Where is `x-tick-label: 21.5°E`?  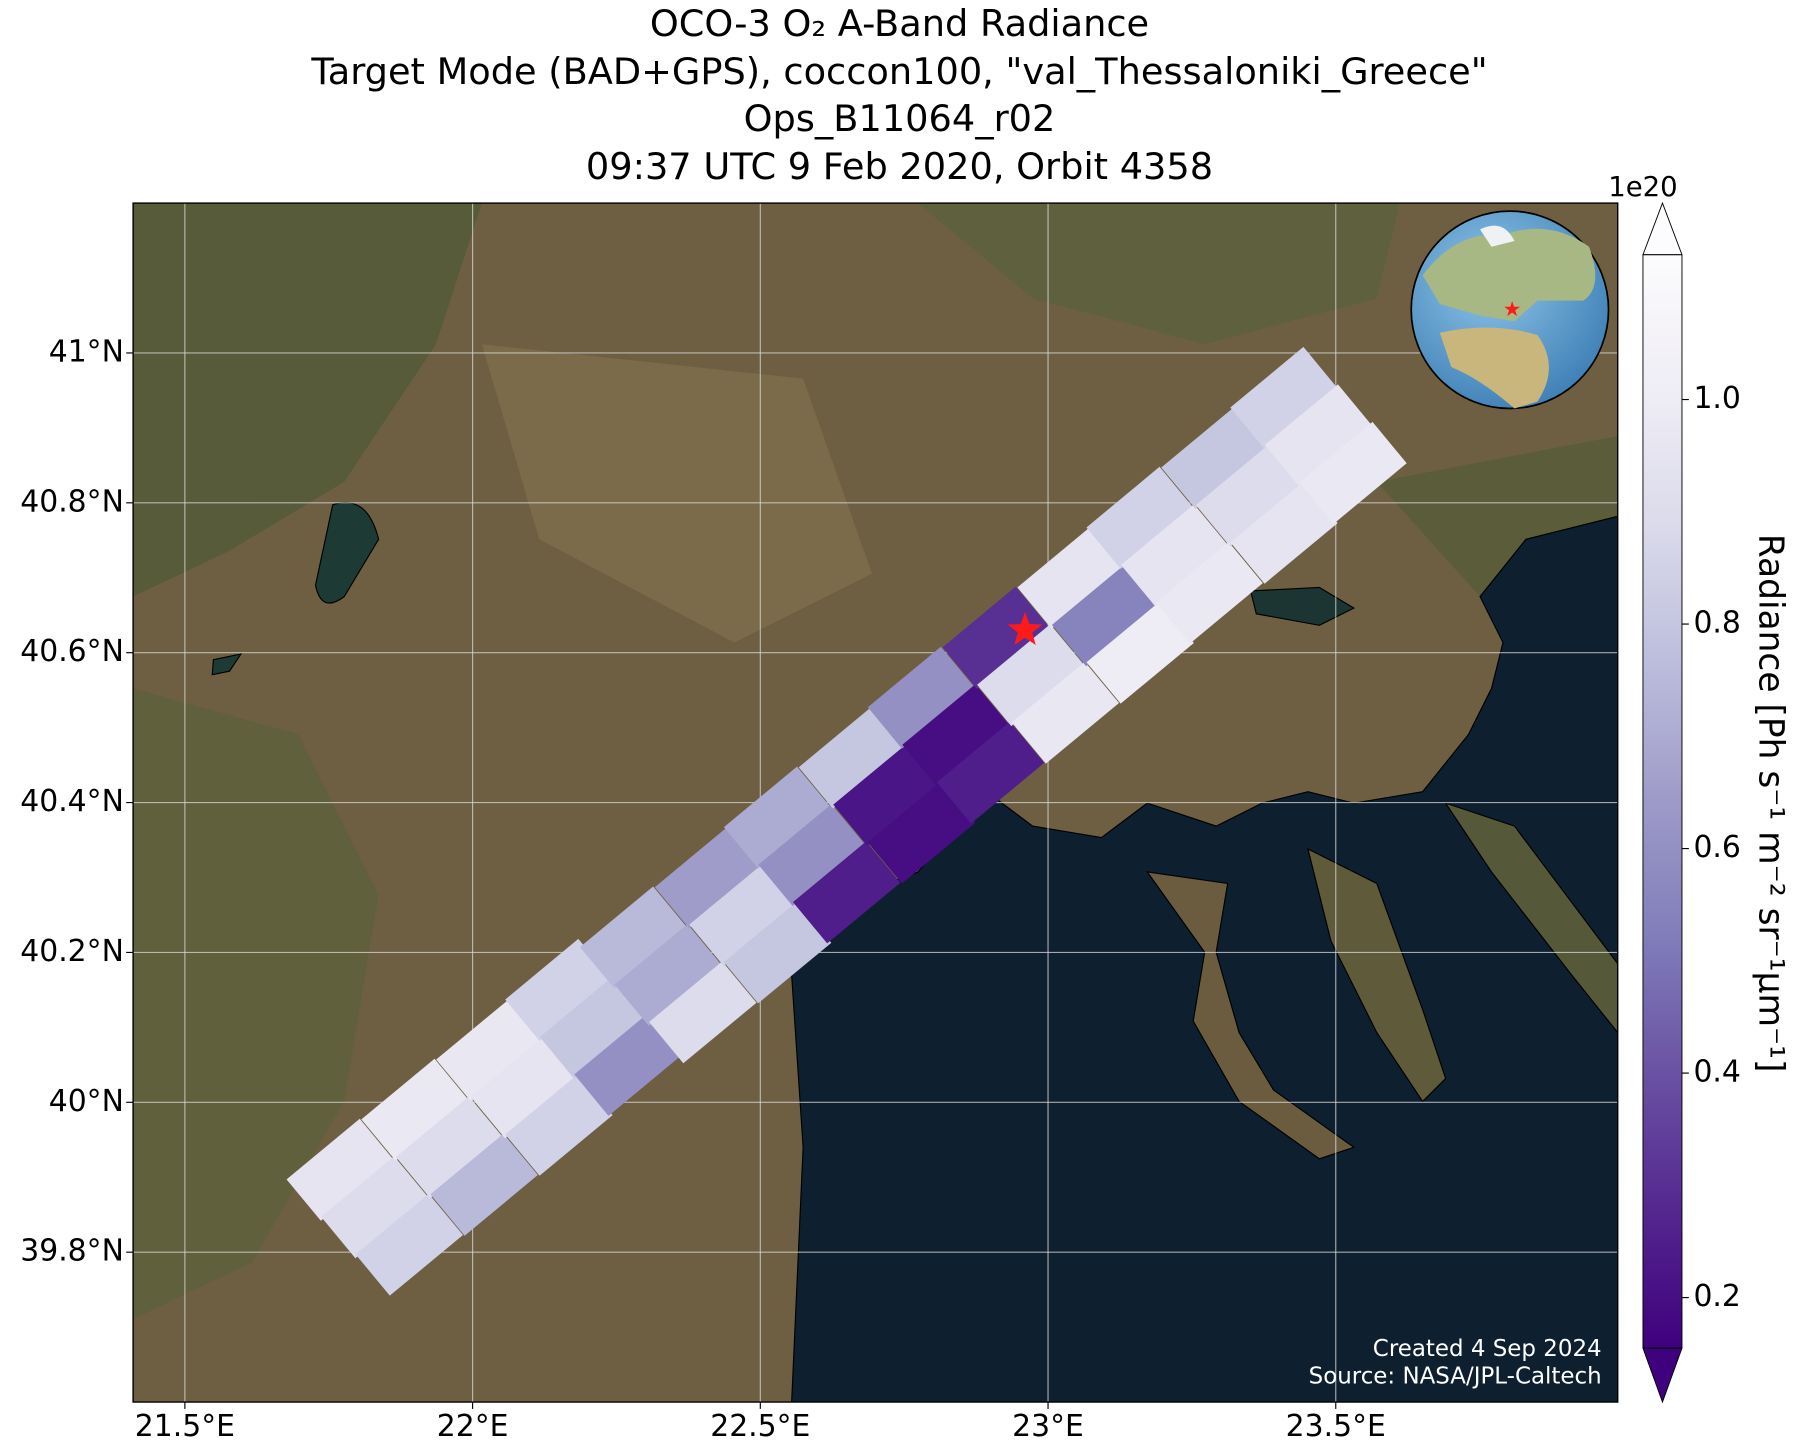
x-tick-label: 21.5°E is located at coordinates (185, 1426).